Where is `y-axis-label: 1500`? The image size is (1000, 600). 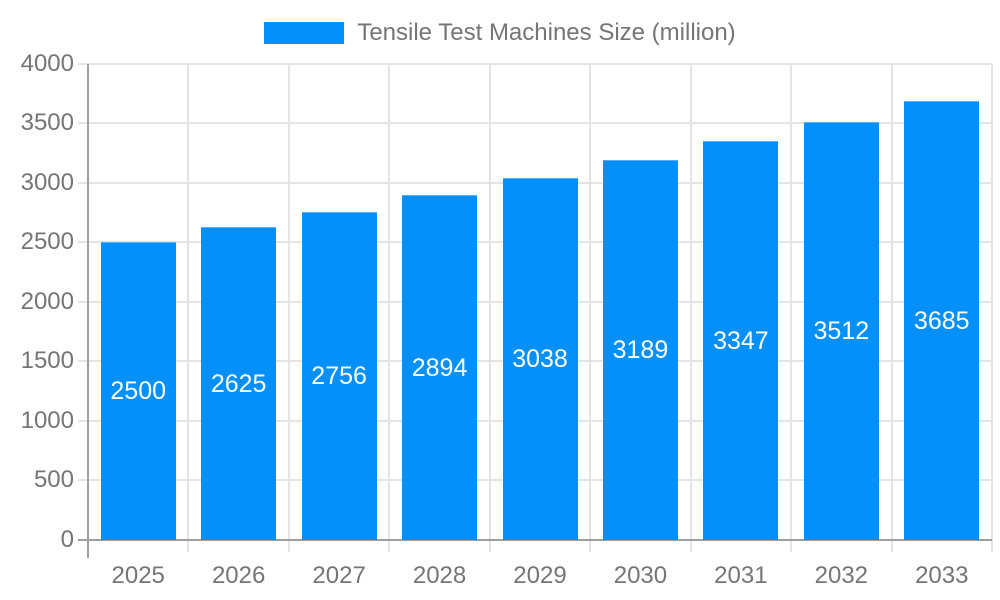
y-axis-label: 1500 is located at coordinates (47, 361).